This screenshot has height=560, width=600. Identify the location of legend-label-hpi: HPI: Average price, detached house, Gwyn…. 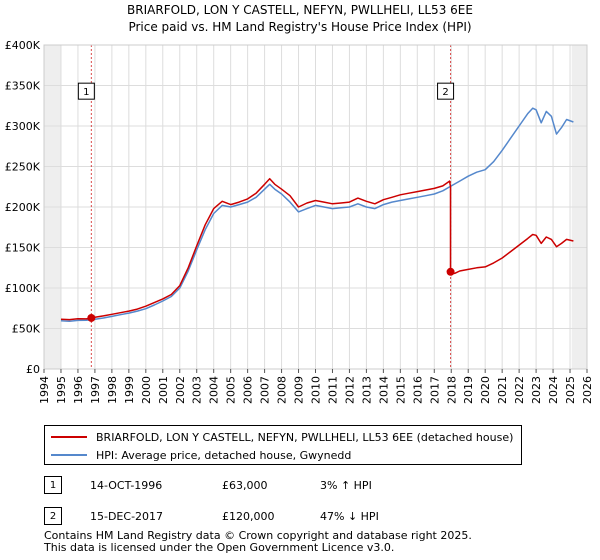
(224, 455).